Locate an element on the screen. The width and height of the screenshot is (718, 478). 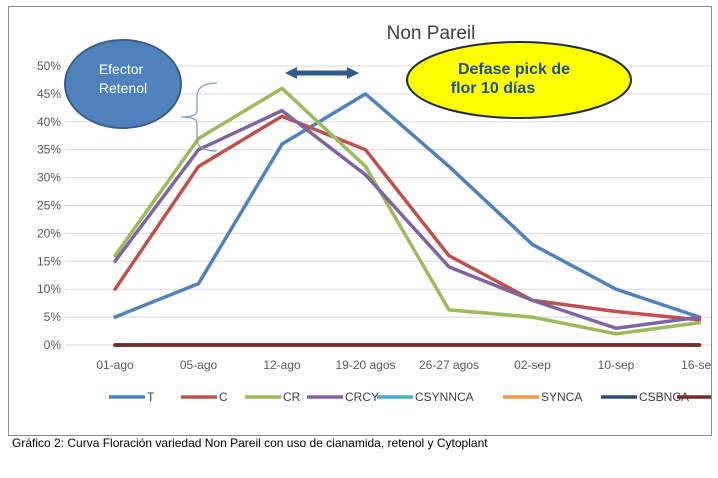
x-tick-label: 26-27 agos is located at coordinates (449, 365).